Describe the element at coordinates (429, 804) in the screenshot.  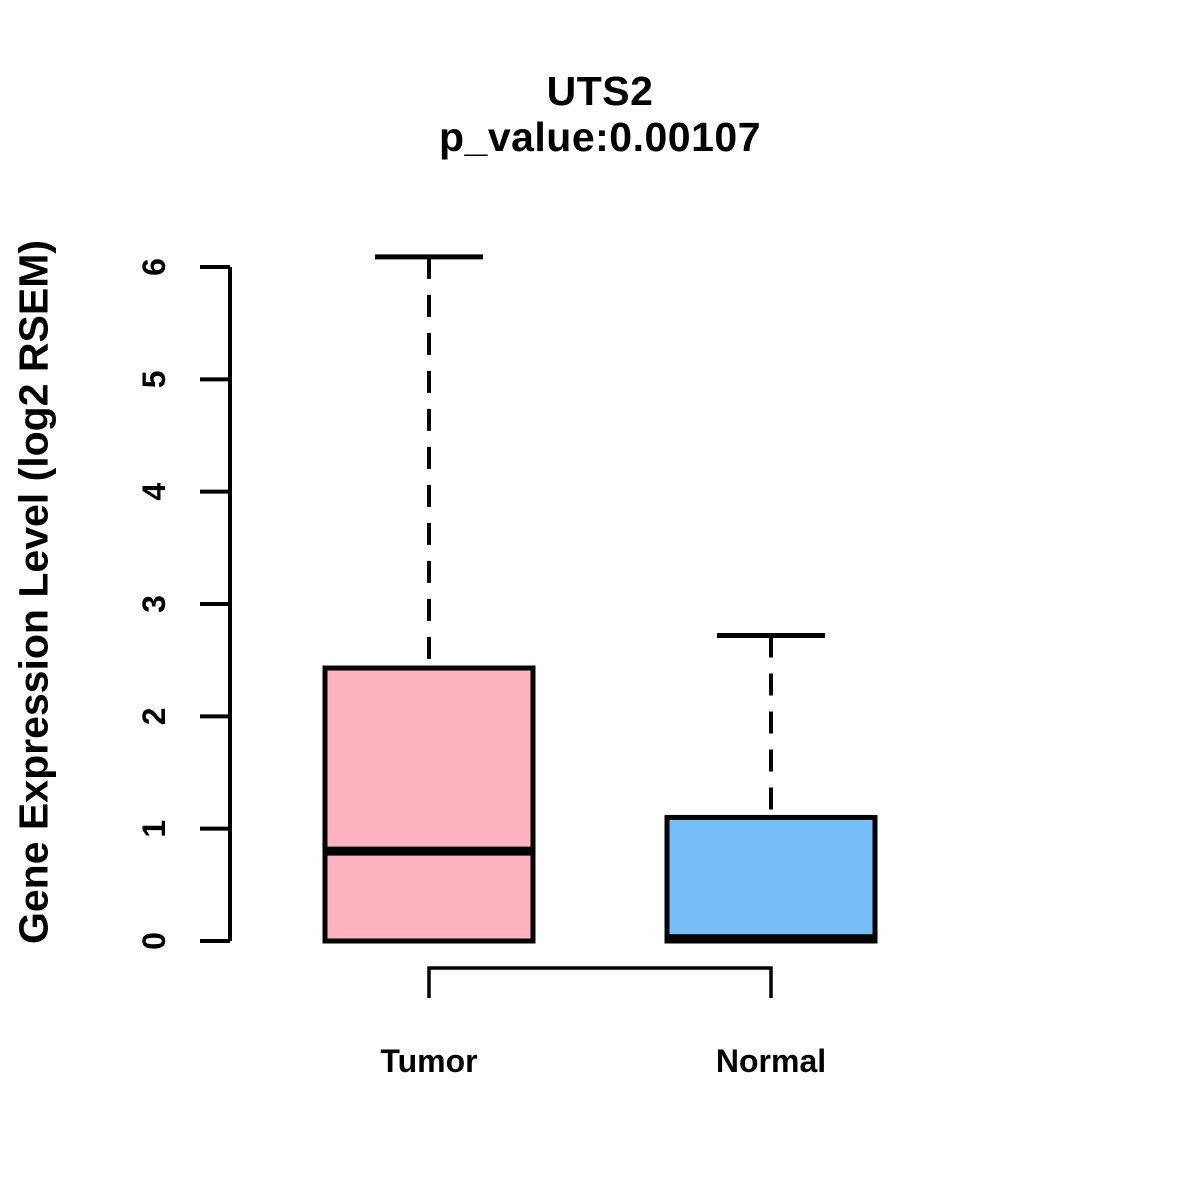
I see `tumor-box` at that location.